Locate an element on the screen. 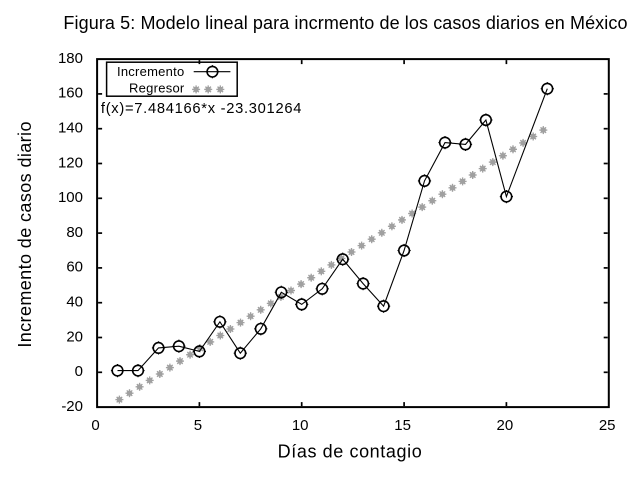  svg-text: 100 is located at coordinates (70, 197).